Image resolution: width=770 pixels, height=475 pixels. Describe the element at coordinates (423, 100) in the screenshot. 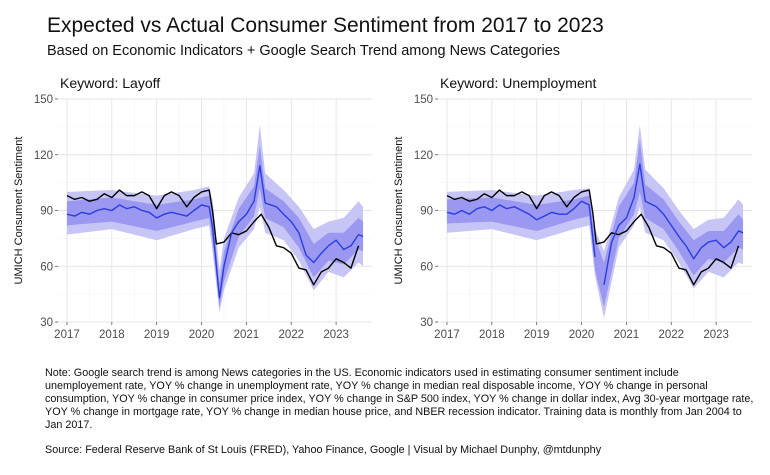

I see `chart2-ytick-label: 150` at that location.